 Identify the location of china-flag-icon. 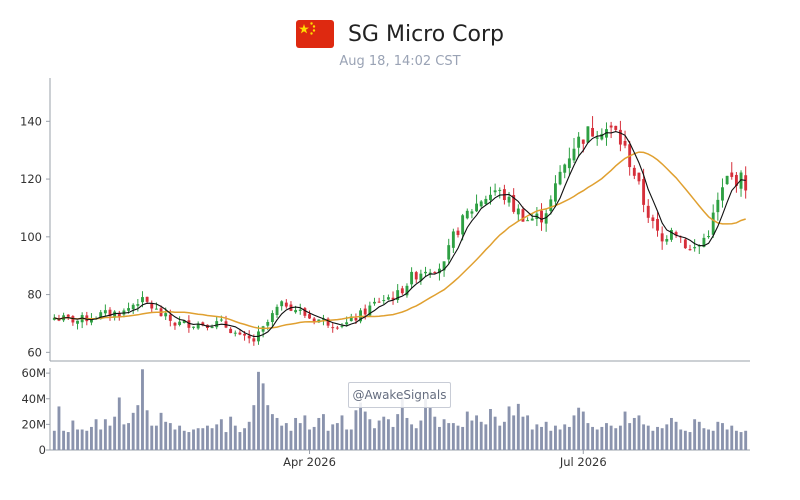
(314, 34).